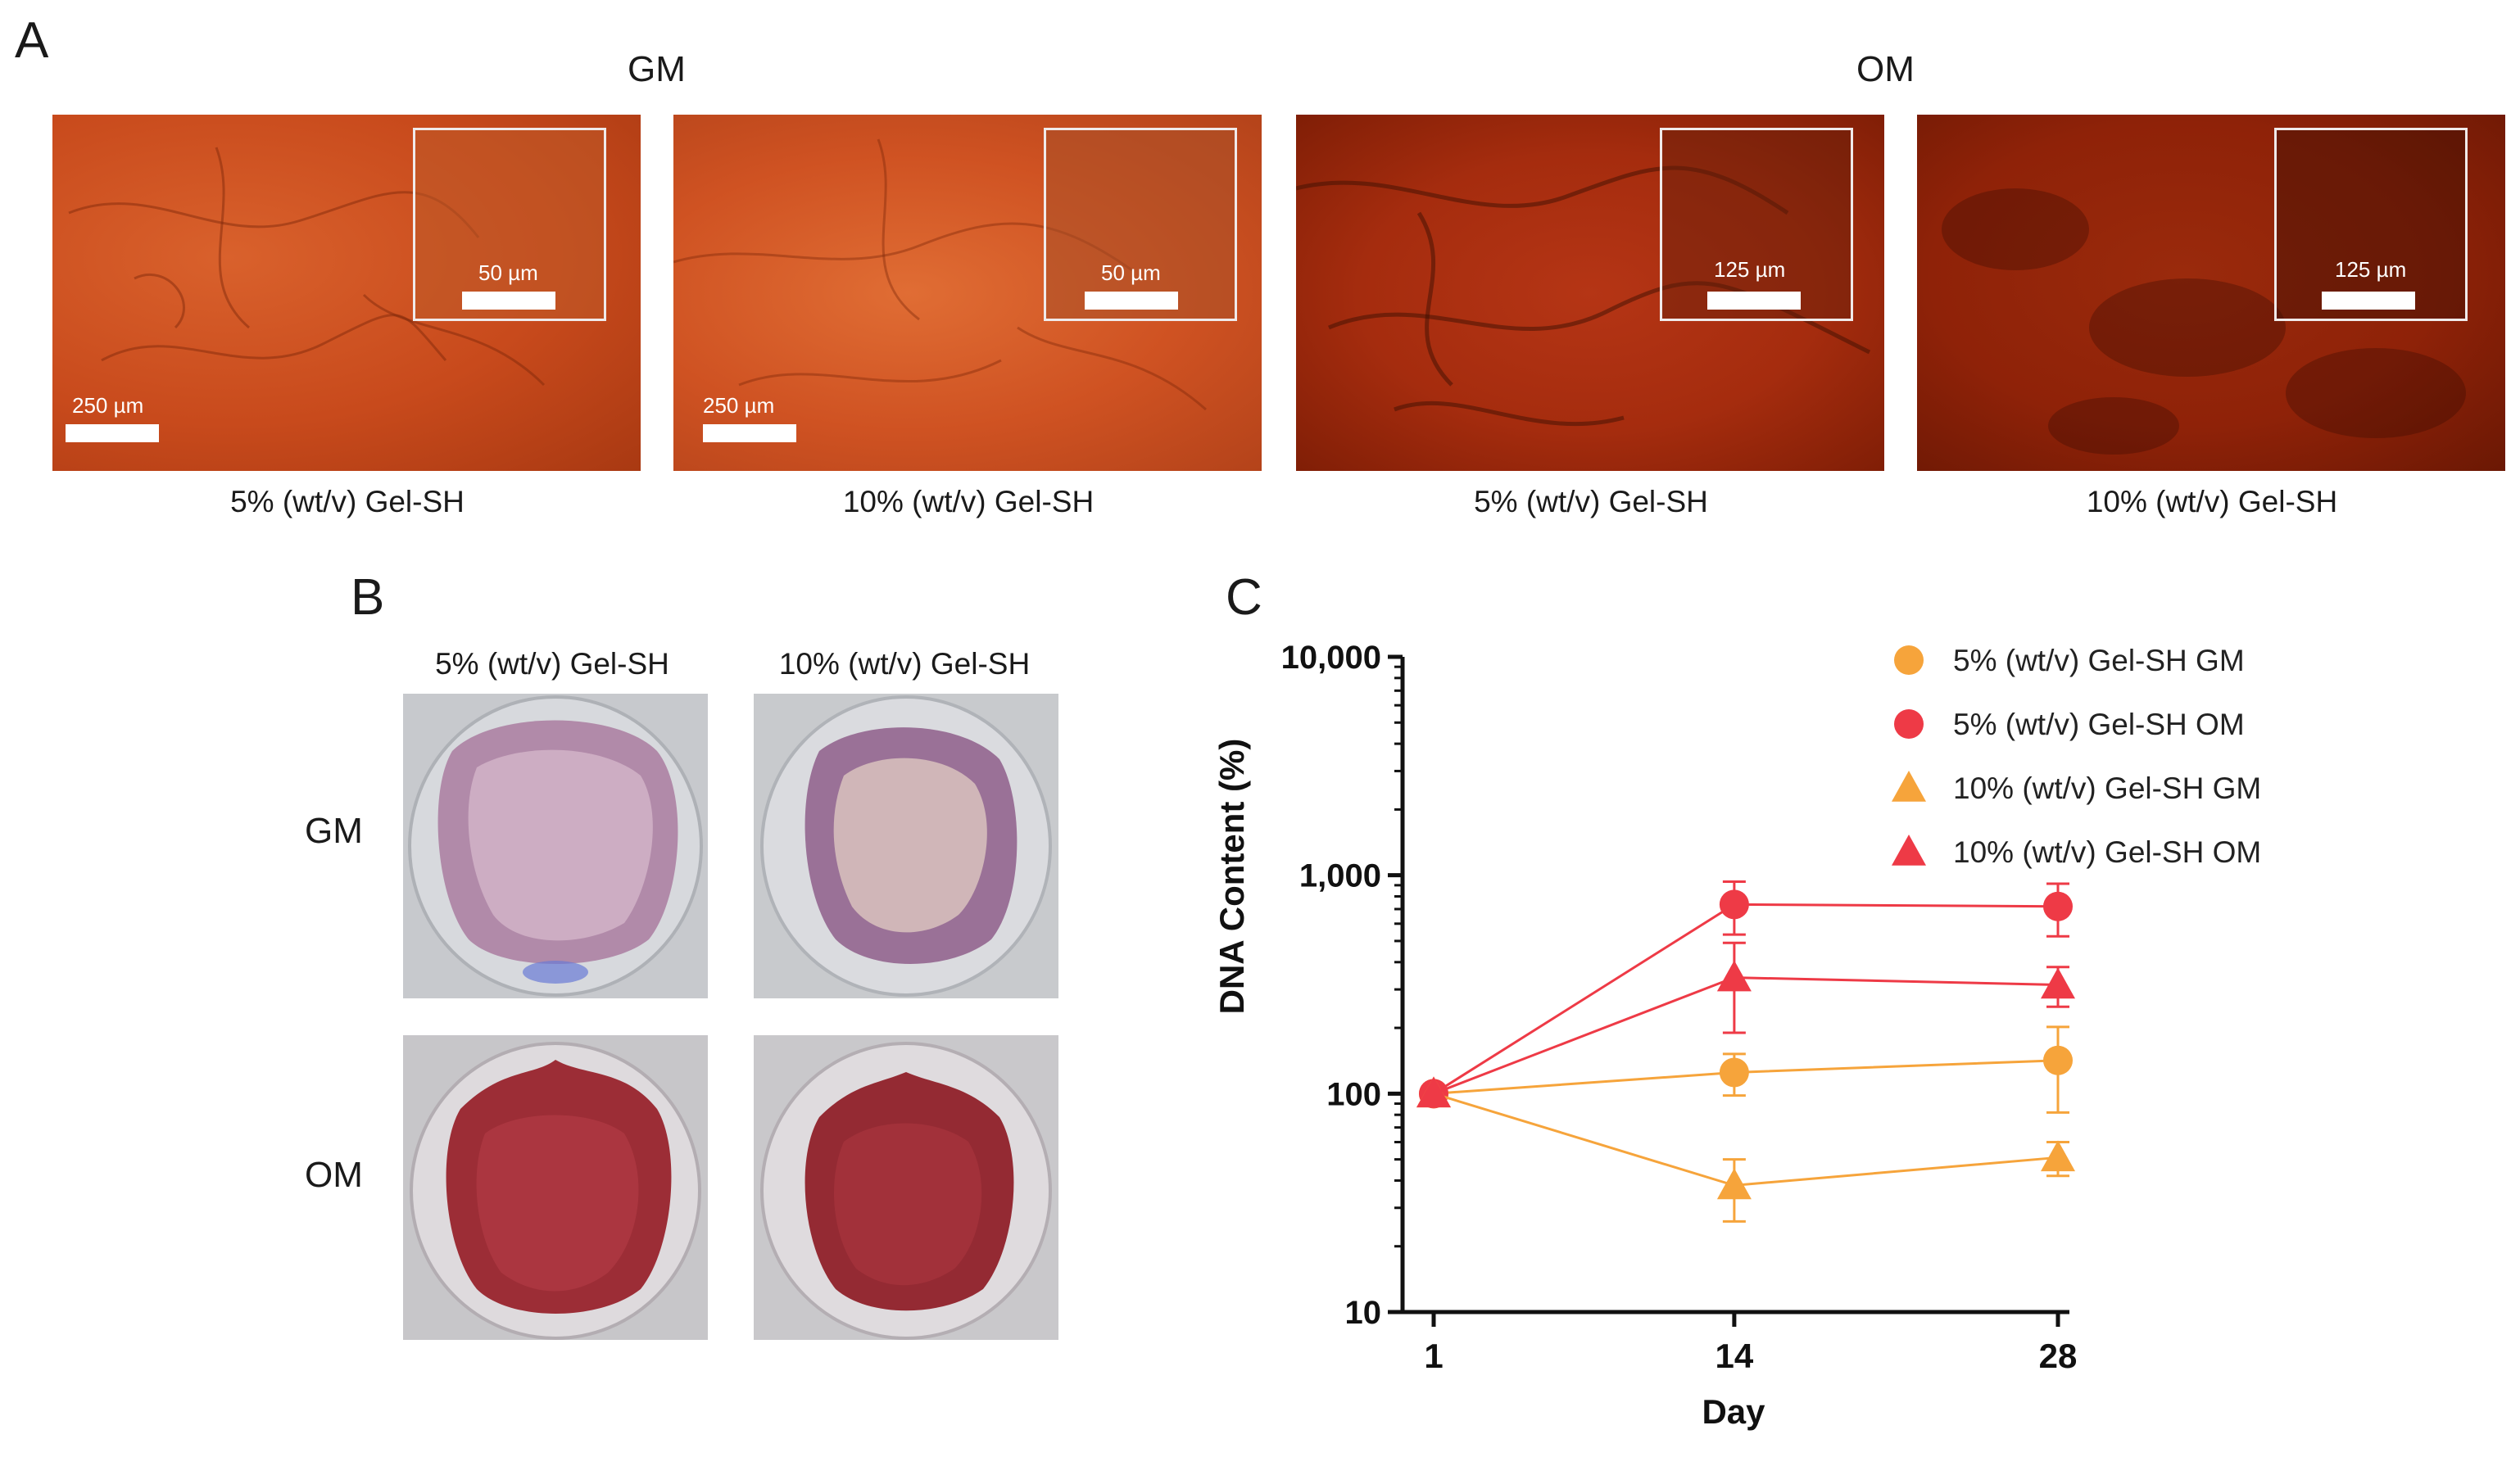 This screenshot has height=1457, width=2520. What do you see at coordinates (1886, 69) in the screenshot?
I see `om-group-label: OM` at bounding box center [1886, 69].